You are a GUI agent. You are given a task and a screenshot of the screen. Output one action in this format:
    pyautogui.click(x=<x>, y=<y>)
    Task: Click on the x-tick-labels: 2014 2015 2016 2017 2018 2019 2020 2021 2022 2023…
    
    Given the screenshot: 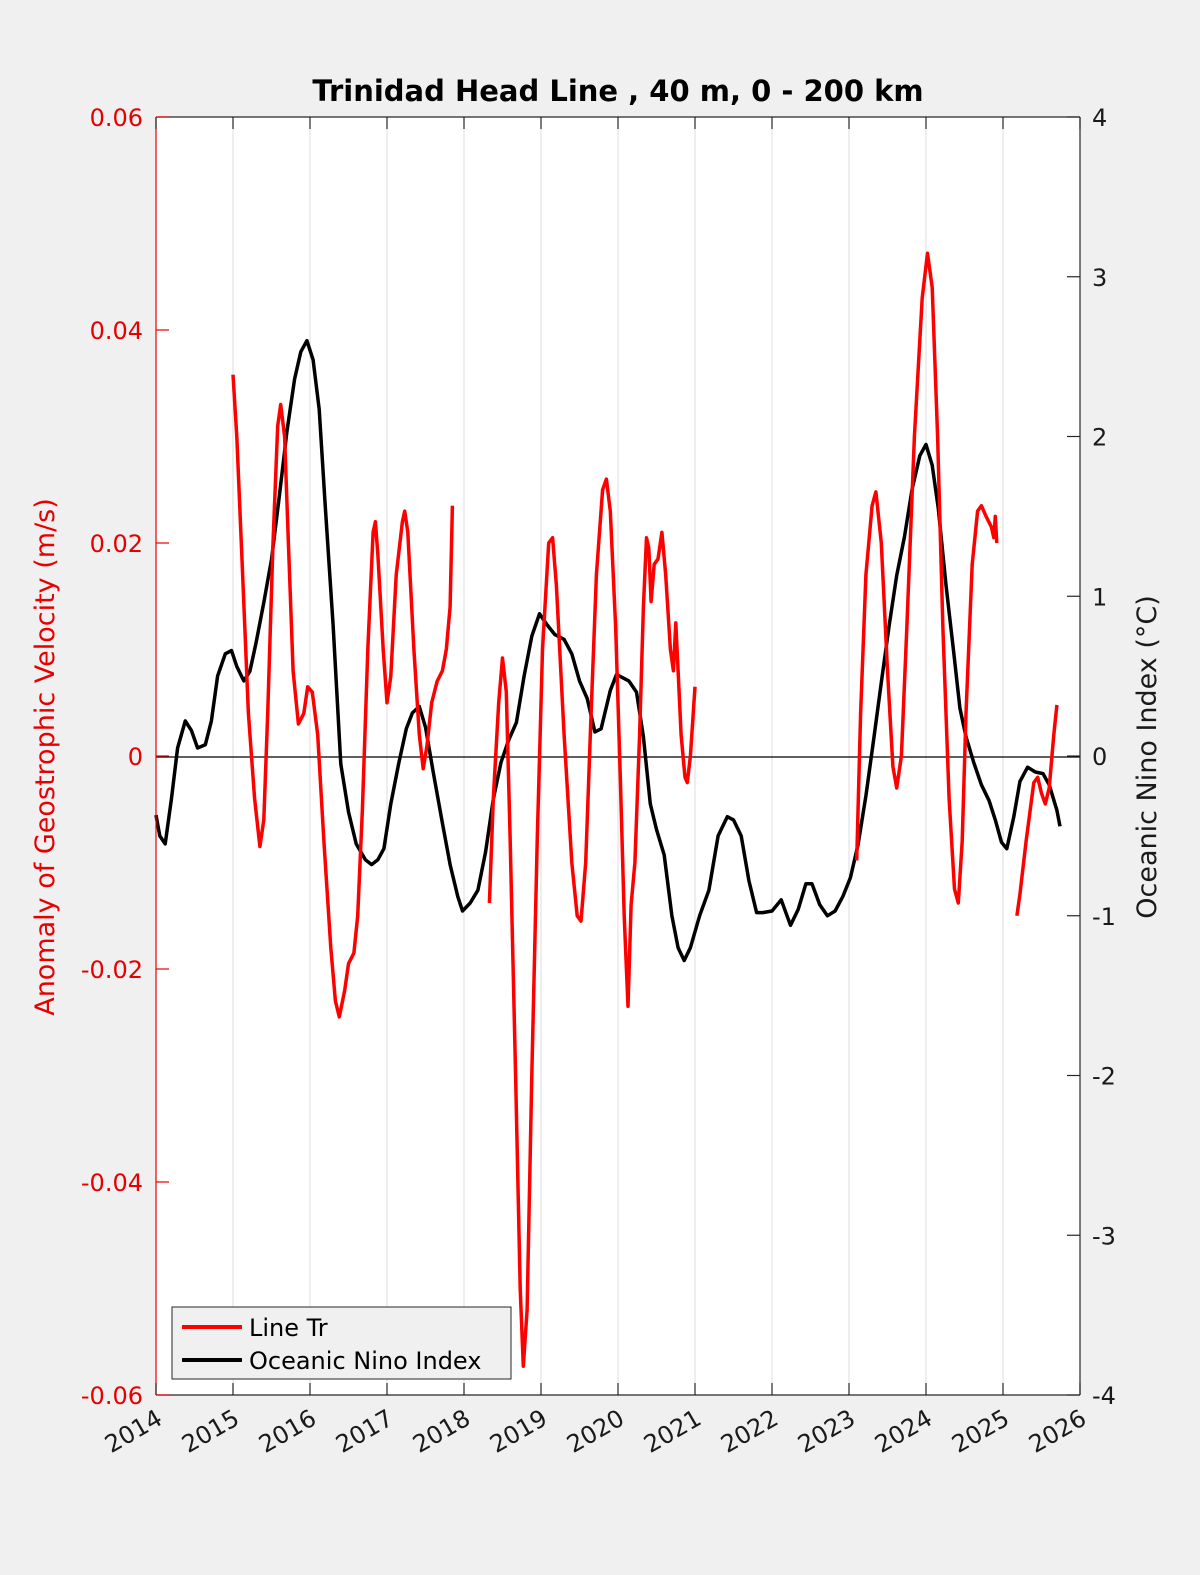 What is the action you would take?
    pyautogui.click(x=595, y=1431)
    